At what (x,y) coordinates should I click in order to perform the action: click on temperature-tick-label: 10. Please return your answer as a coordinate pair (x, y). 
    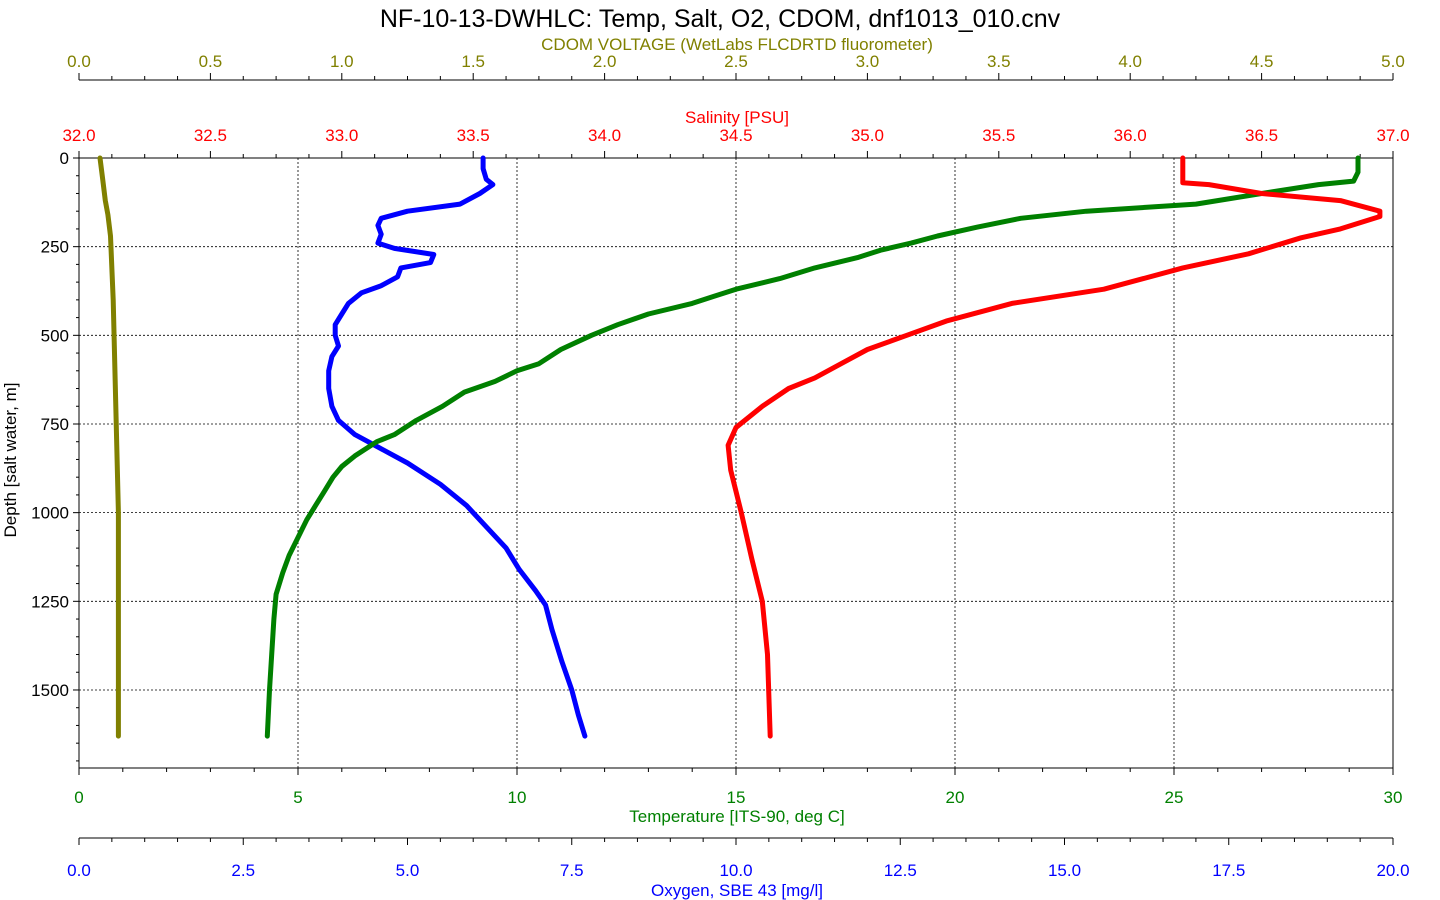
    Looking at the image, I should click on (517, 797).